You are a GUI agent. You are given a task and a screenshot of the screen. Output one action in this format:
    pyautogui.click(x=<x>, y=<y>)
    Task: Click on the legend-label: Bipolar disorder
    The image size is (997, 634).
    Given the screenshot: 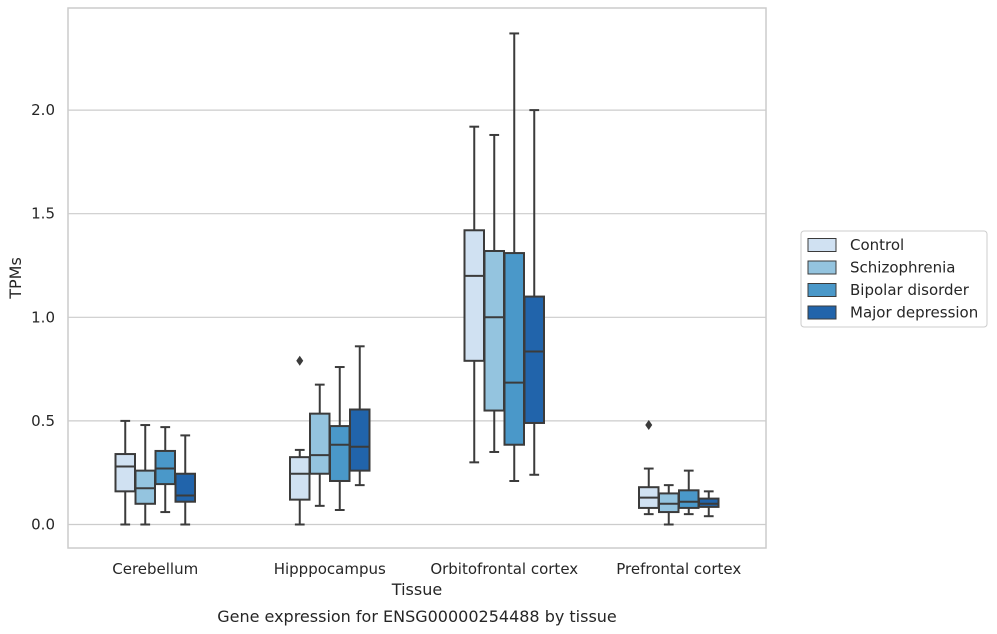 What is the action you would take?
    pyautogui.click(x=910, y=290)
    